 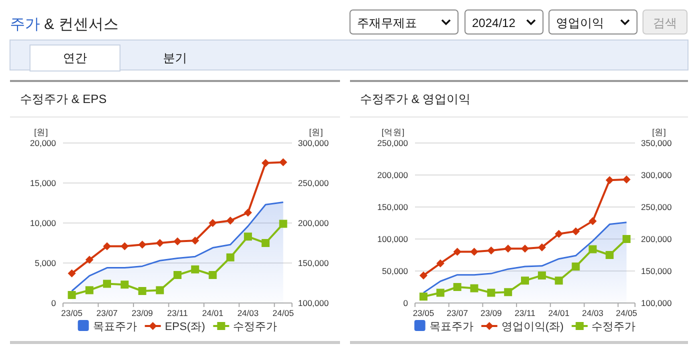 I want to click on chart-title: 수정주가 & 영업이익, so click(x=415, y=99).